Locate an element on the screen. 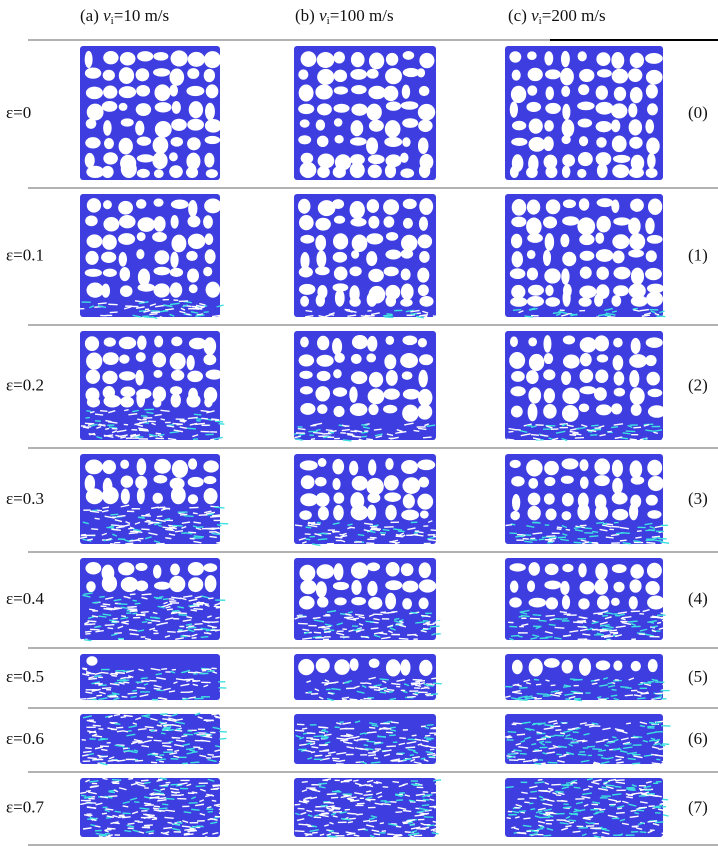 The height and width of the screenshot is (847, 718). row-label: ε=0.2 is located at coordinates (25, 384).